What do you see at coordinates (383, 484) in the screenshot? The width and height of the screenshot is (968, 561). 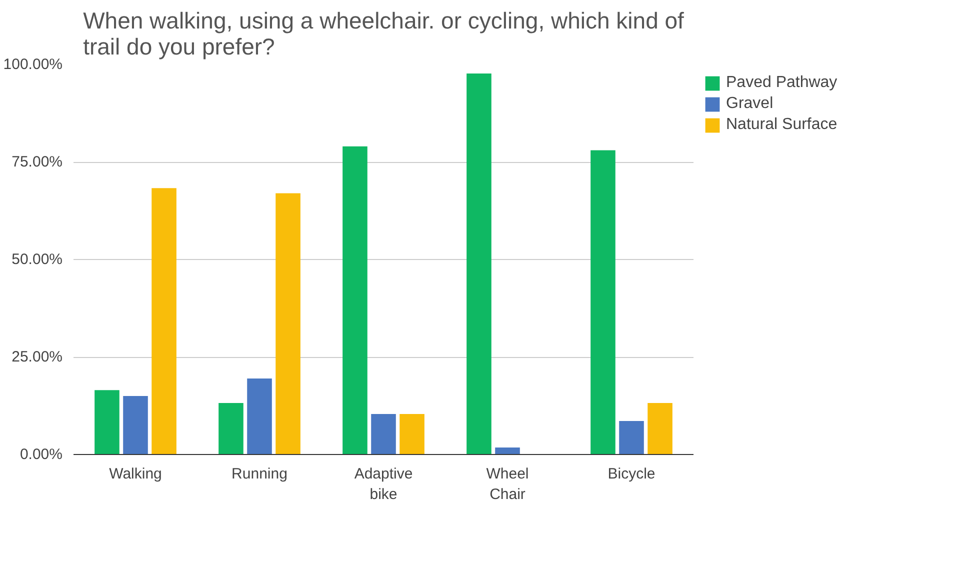 I see `x-tick-label: Adaptive bike` at bounding box center [383, 484].